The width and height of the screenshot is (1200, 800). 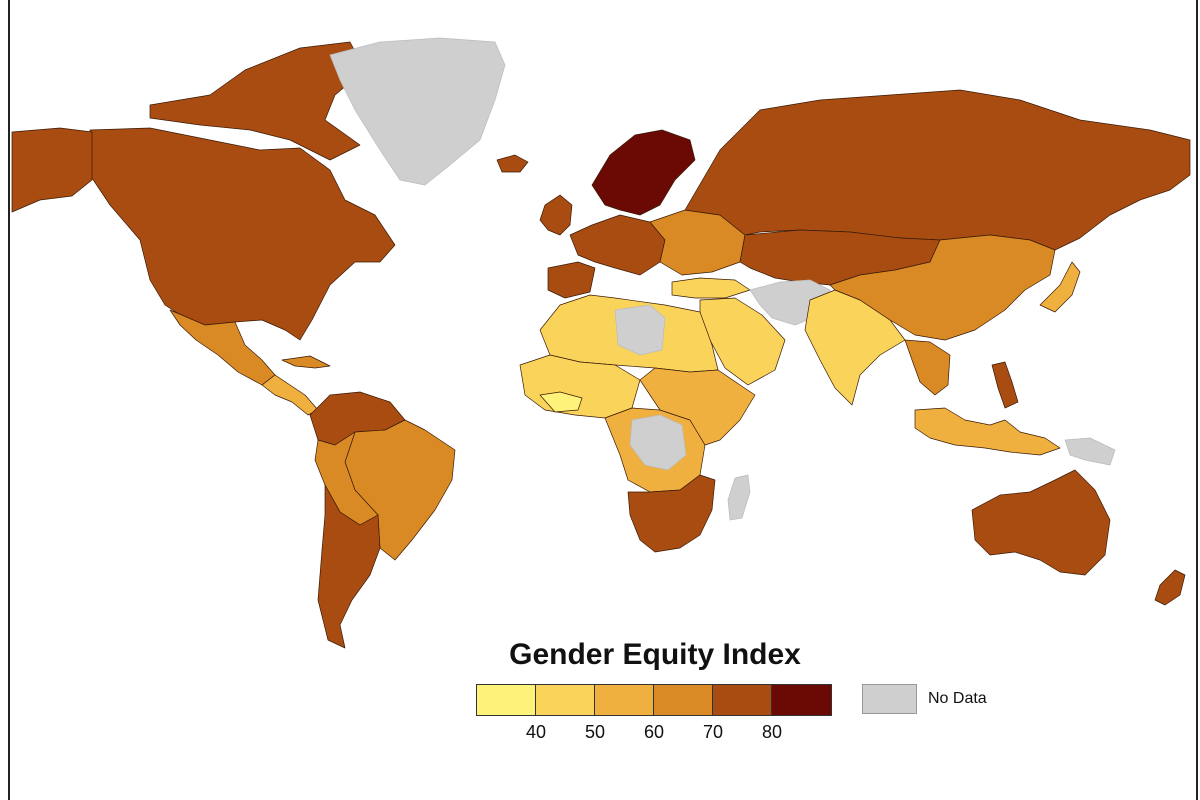 What do you see at coordinates (942, 287) in the screenshot?
I see `region-china` at bounding box center [942, 287].